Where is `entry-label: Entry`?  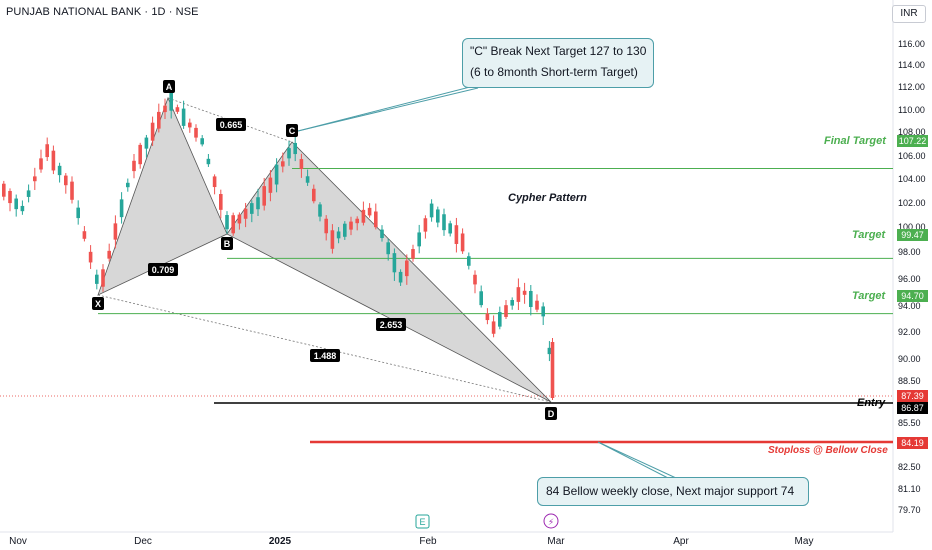 entry-label: Entry is located at coordinates (871, 403).